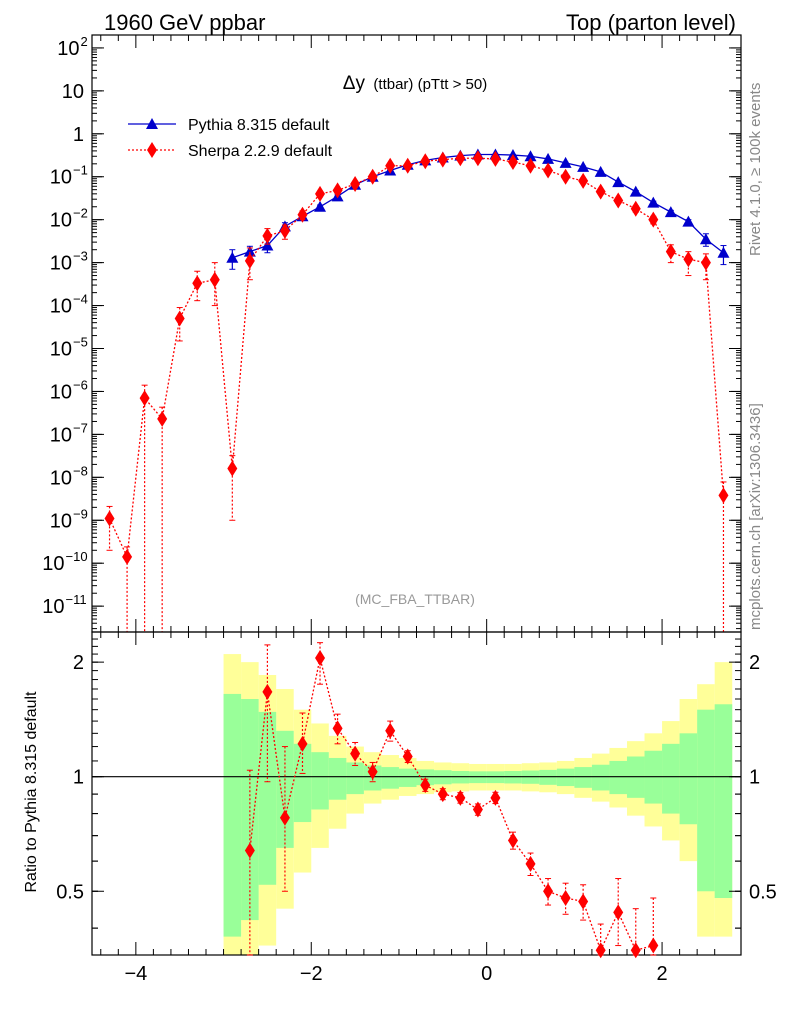 The height and width of the screenshot is (1024, 786). Describe the element at coordinates (311, 974) in the screenshot. I see `x-tick-label: −2` at that location.